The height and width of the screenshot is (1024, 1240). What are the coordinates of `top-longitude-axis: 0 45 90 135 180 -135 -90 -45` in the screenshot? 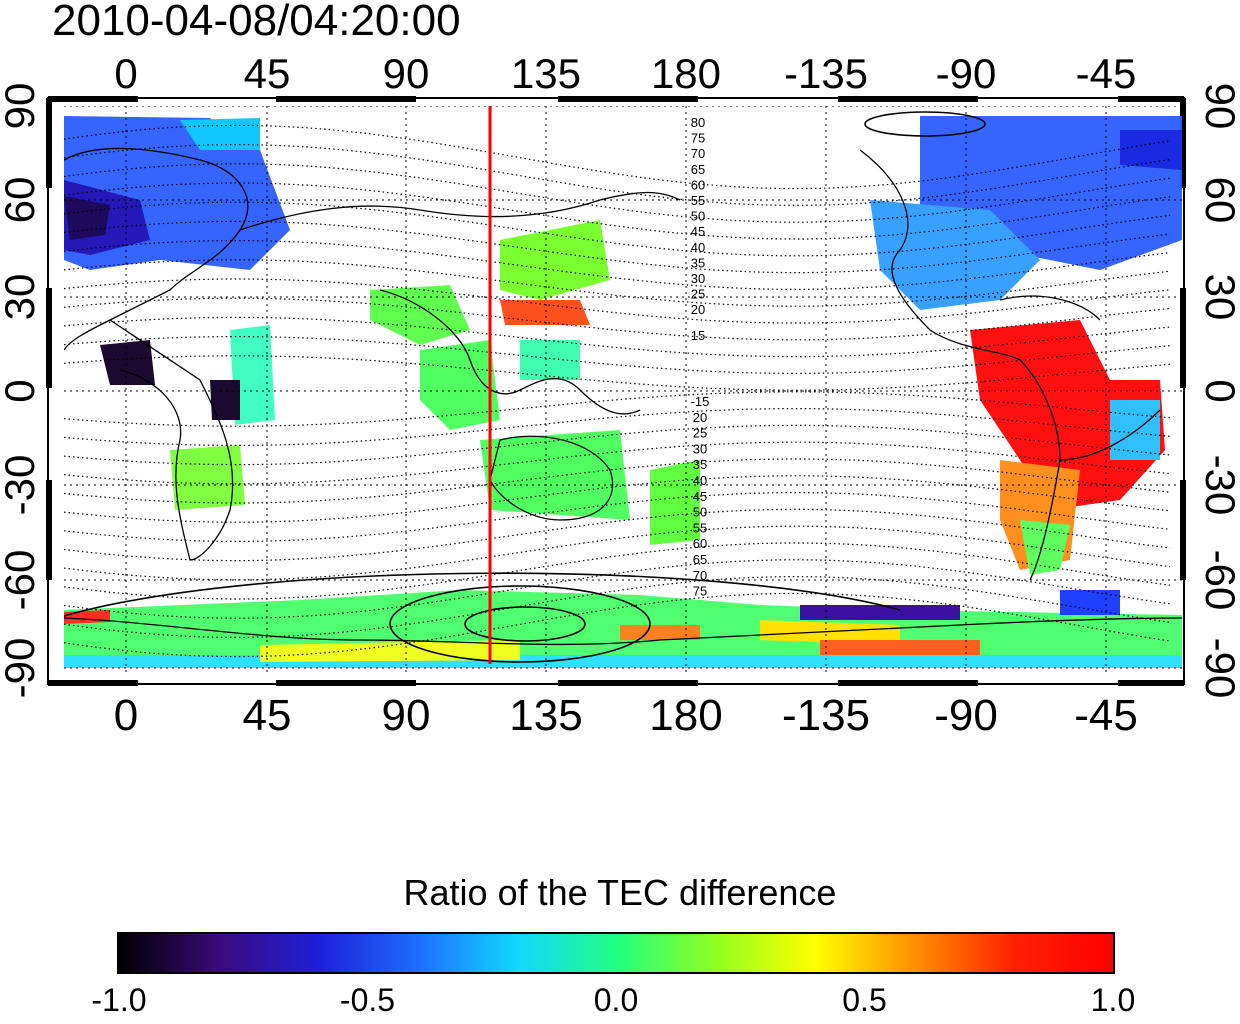 It's located at (625, 73).